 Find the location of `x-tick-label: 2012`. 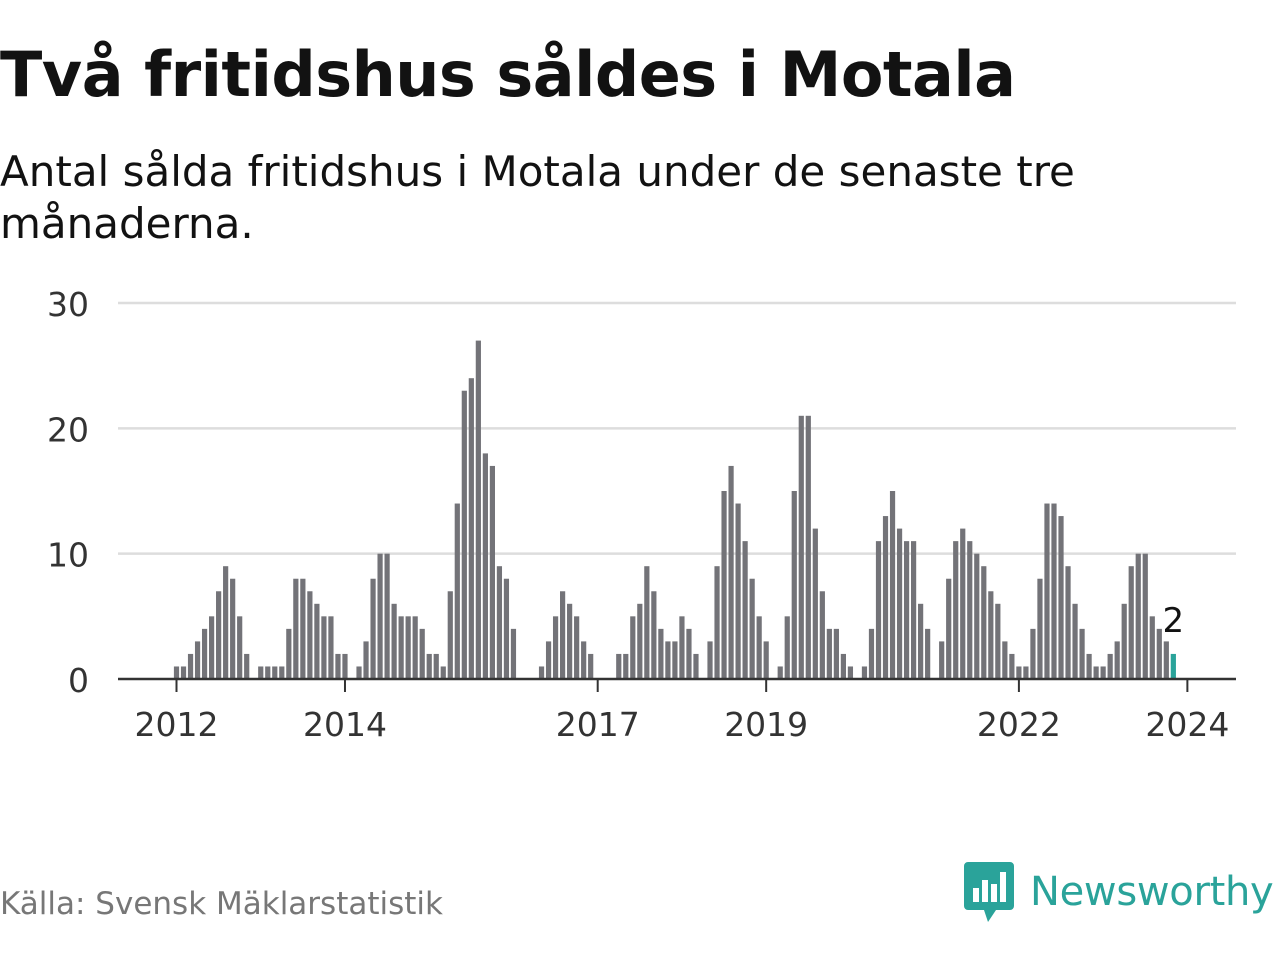

x-tick-label: 2012 is located at coordinates (177, 724).